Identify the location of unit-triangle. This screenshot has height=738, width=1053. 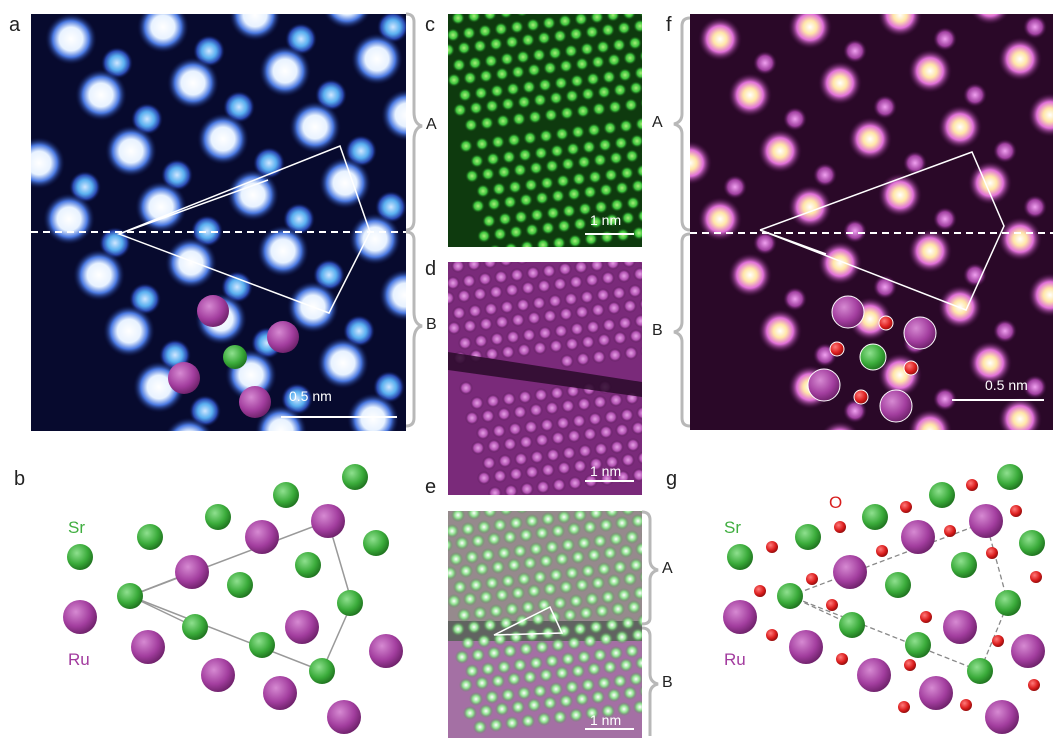
(243, 229).